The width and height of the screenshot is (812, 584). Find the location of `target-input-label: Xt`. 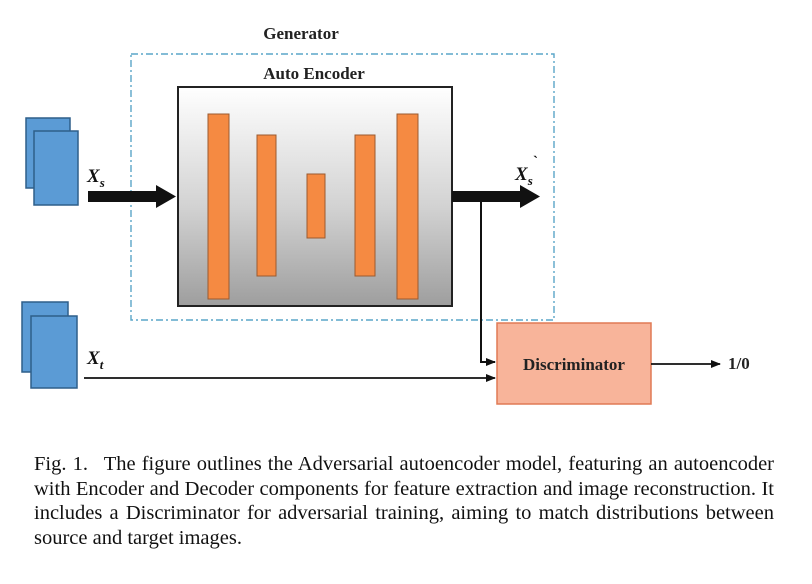

target-input-label: Xt is located at coordinates (95, 360).